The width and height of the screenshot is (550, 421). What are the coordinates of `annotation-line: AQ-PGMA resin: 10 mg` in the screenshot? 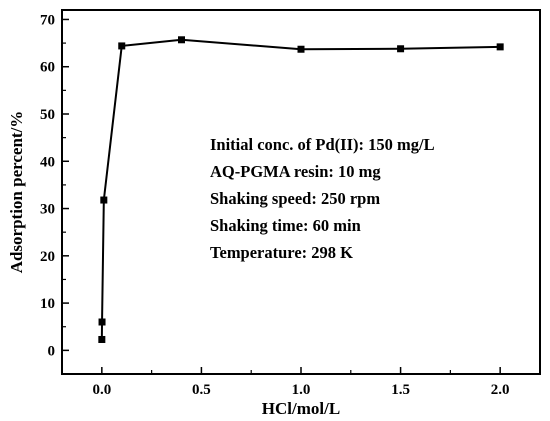 It's located at (295, 171).